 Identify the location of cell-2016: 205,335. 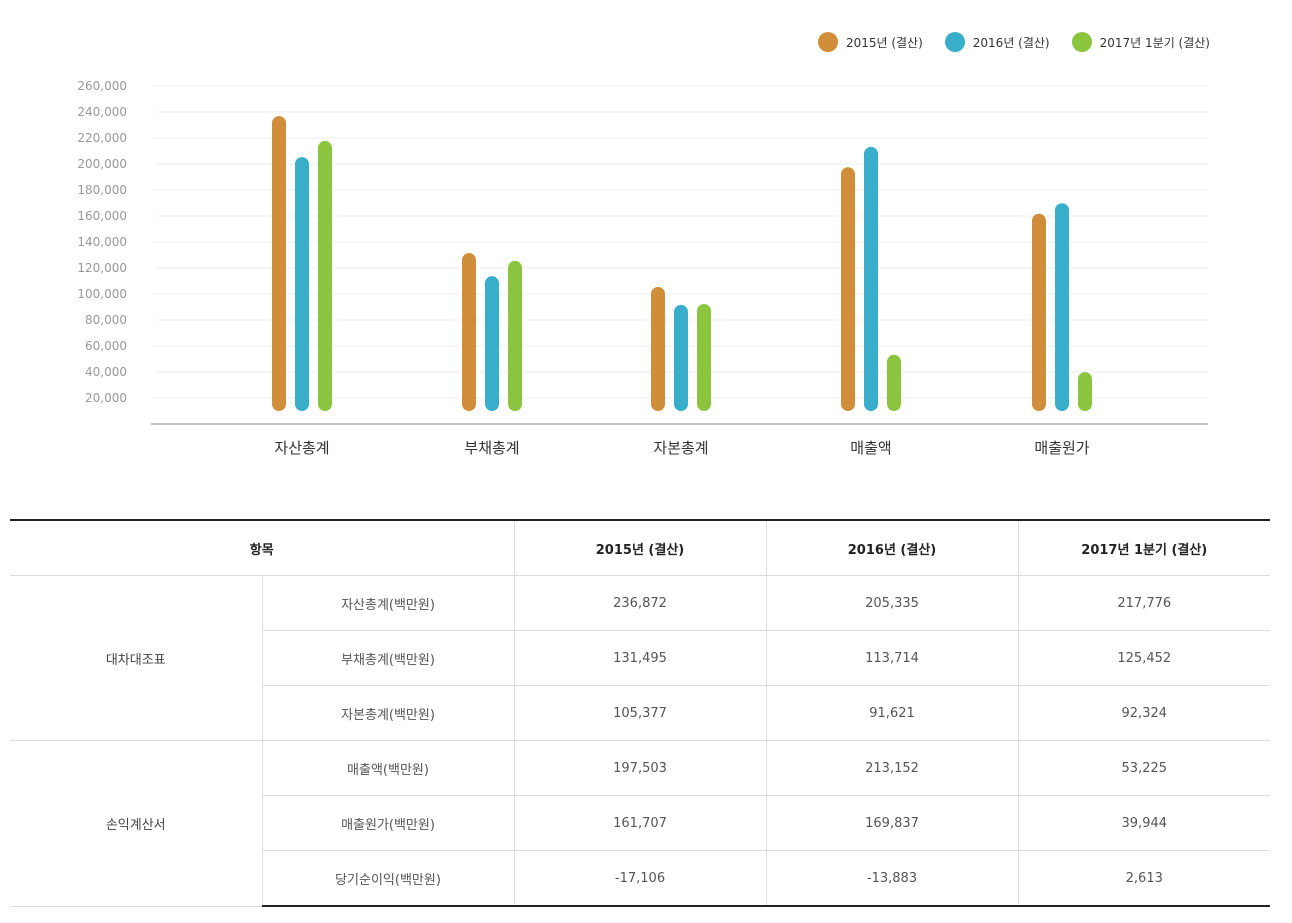
(892, 603).